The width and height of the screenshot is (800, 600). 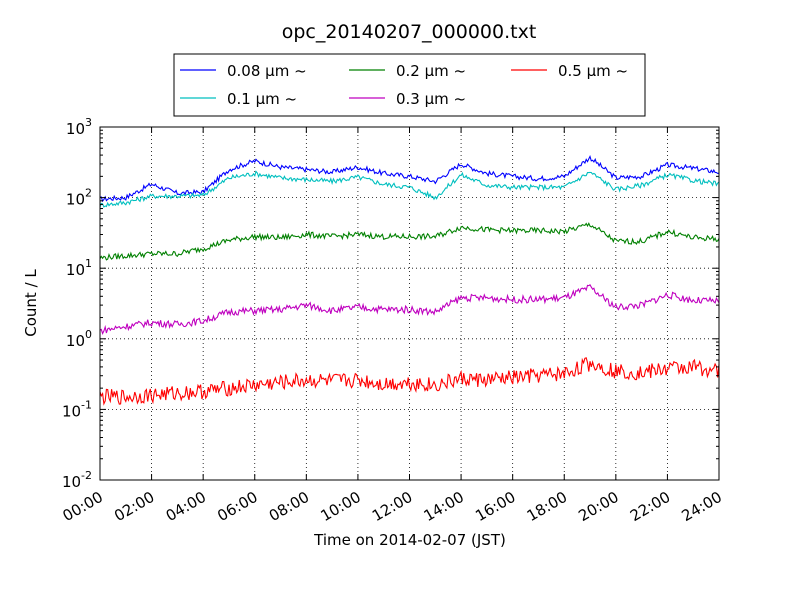 What do you see at coordinates (340, 506) in the screenshot?
I see `x-tick-label: 10:00` at bounding box center [340, 506].